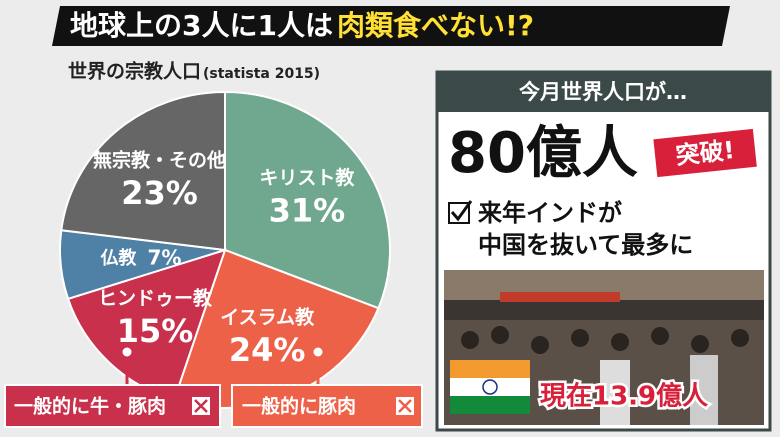 The image size is (780, 441). What do you see at coordinates (164, 257) in the screenshot?
I see `slice-value: 7%` at bounding box center [164, 257].